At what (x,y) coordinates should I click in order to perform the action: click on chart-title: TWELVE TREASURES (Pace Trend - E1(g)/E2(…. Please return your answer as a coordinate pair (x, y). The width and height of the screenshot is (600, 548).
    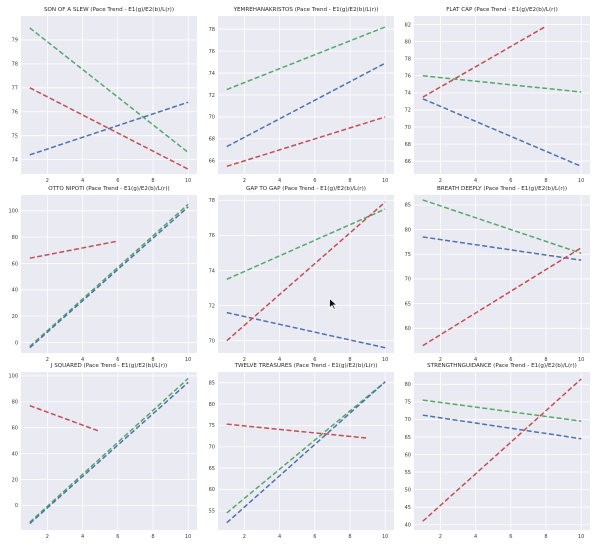
    Looking at the image, I should click on (306, 366).